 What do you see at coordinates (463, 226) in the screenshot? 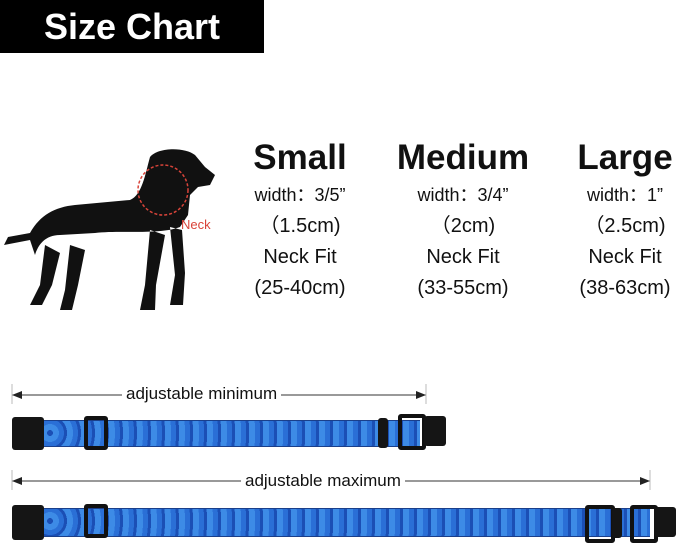
I see `size-width-cm: （2cm)` at bounding box center [463, 226].